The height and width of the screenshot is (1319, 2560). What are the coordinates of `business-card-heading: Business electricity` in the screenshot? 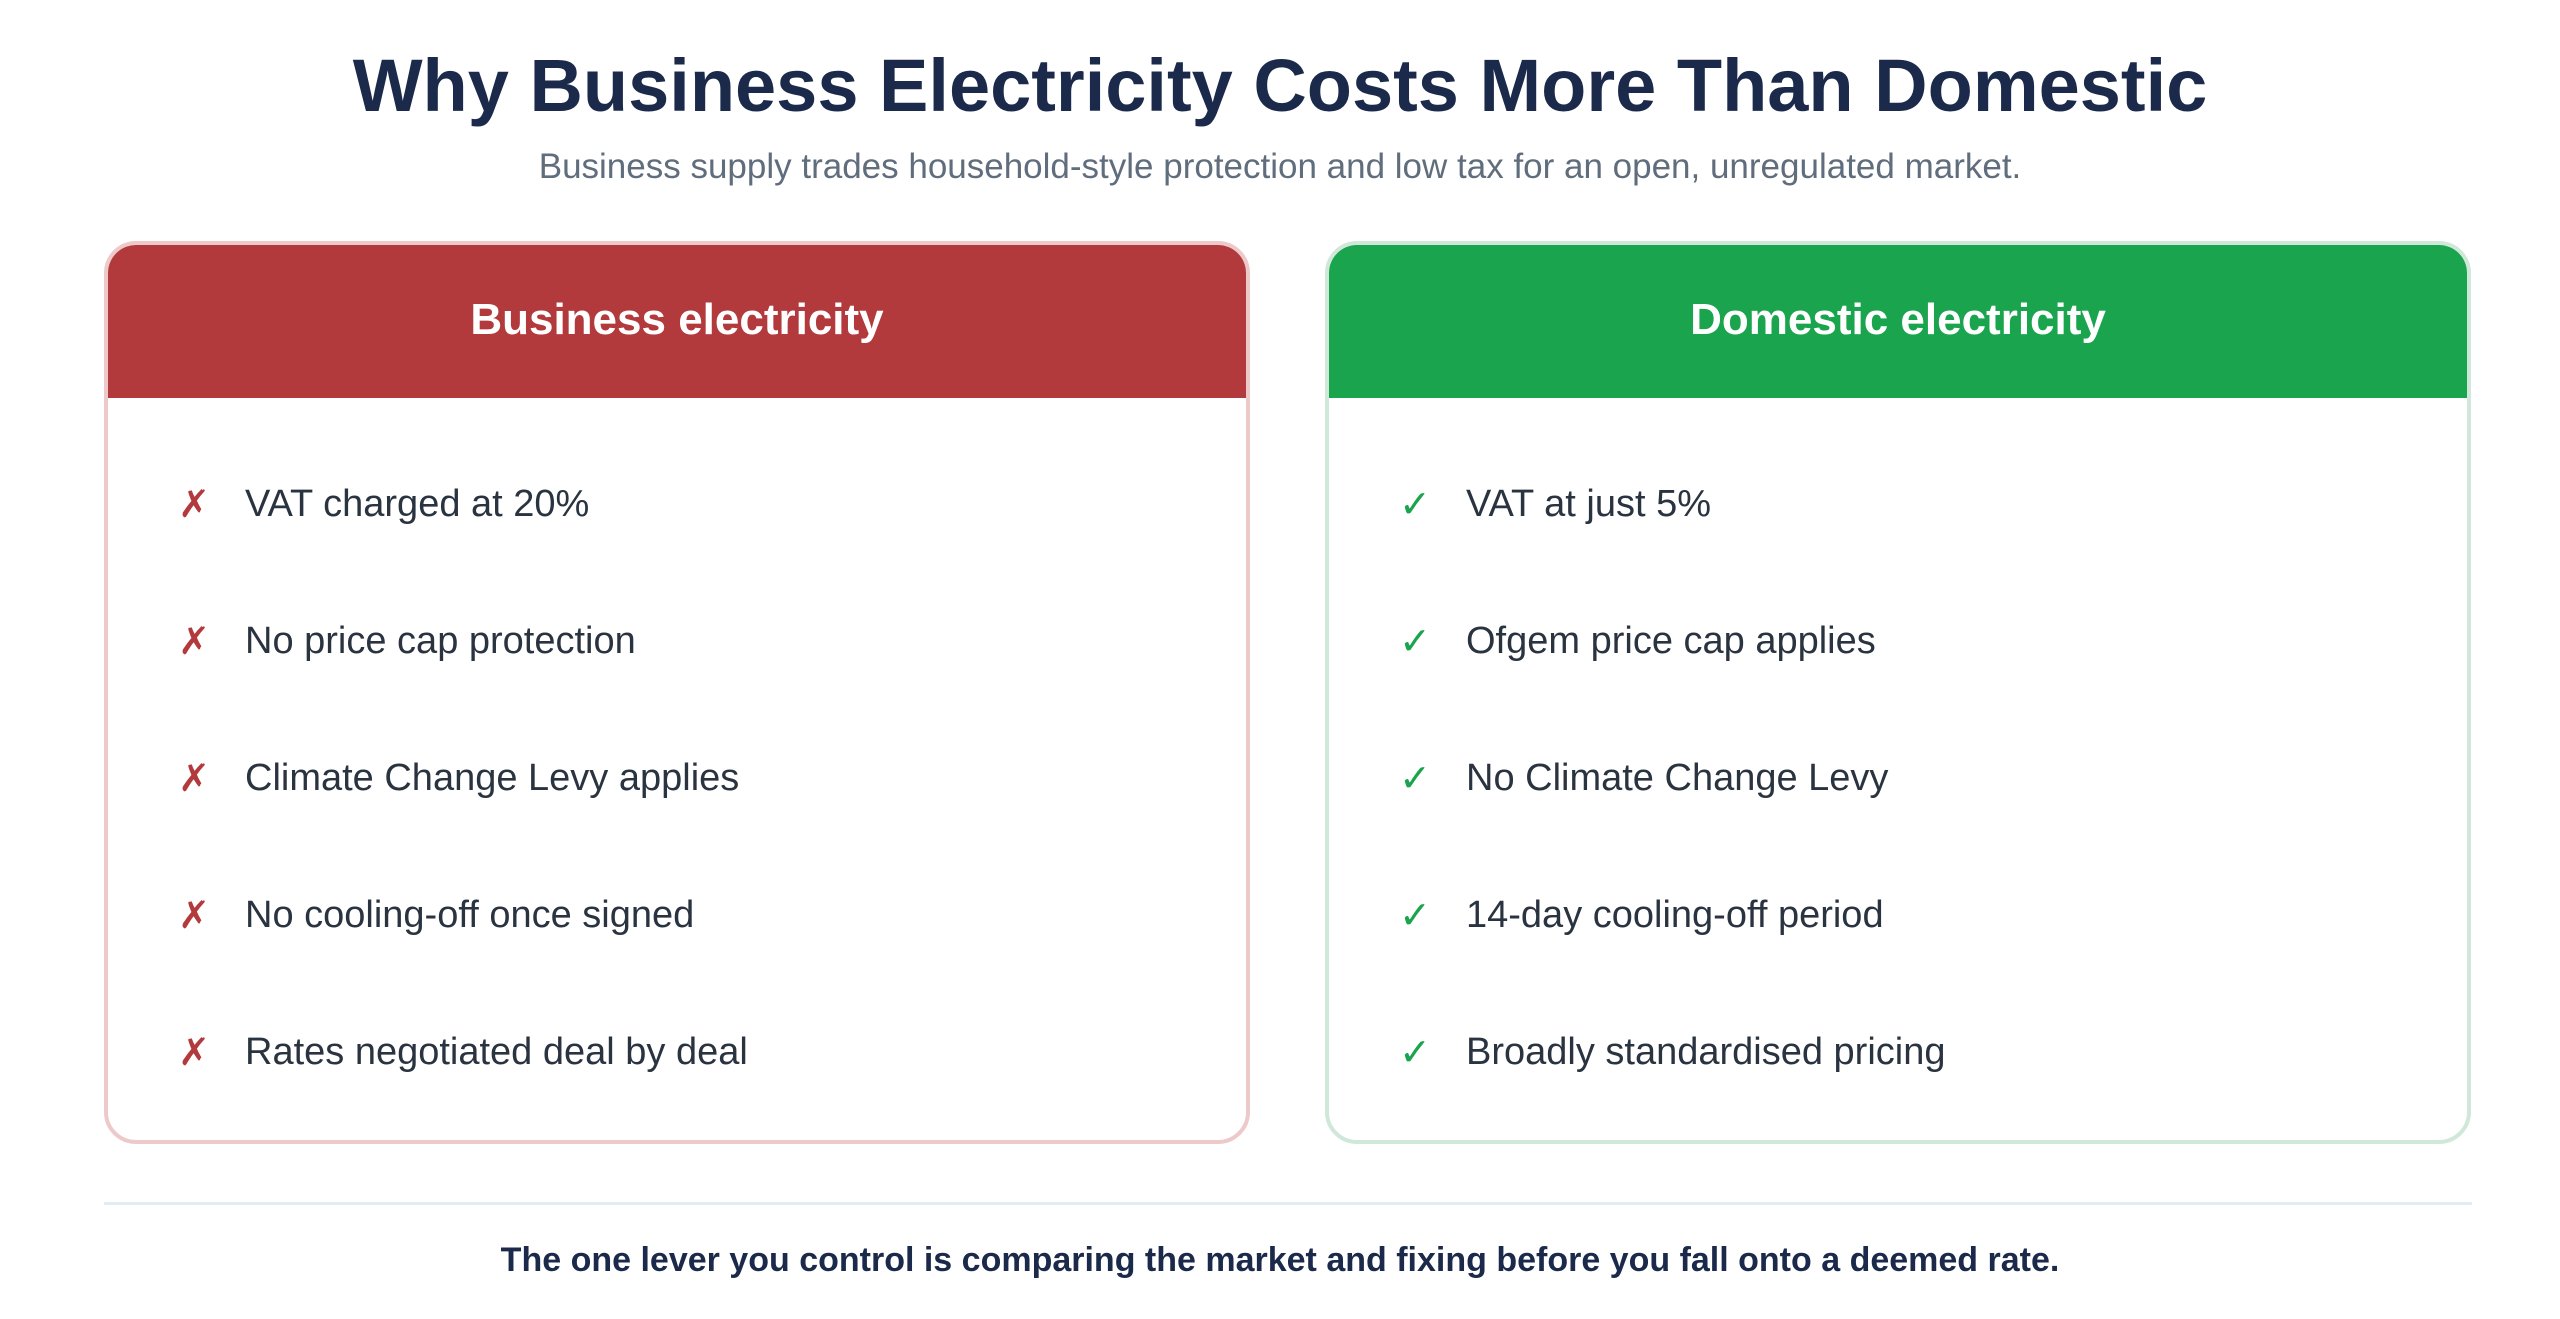 It's located at (677, 321).